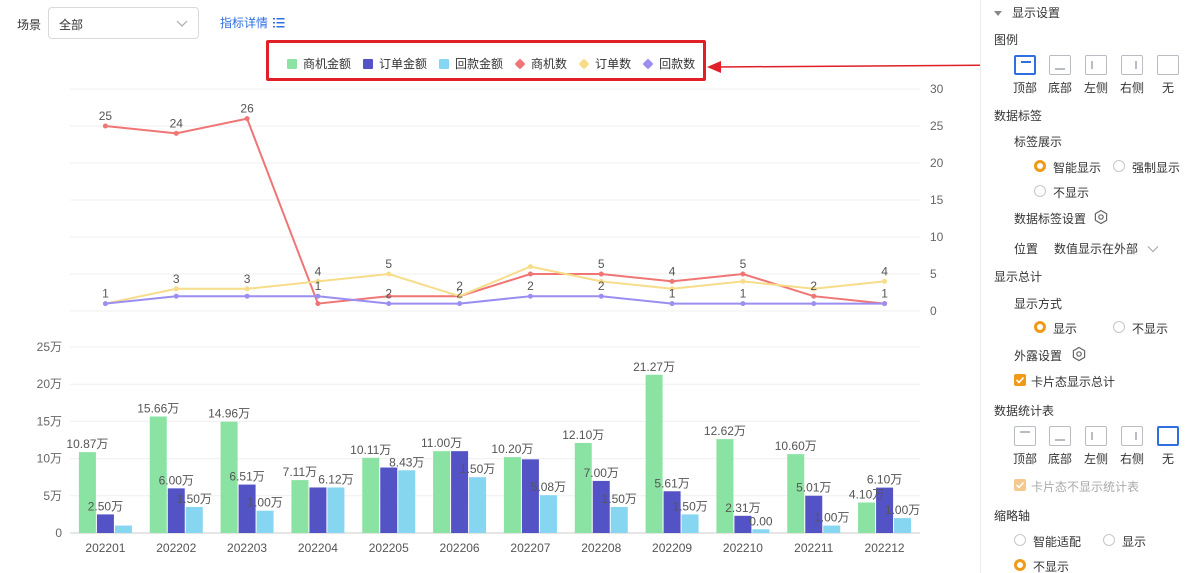 The height and width of the screenshot is (573, 1191). What do you see at coordinates (176, 480) in the screenshot?
I see `bar-data-label: 6.00万` at bounding box center [176, 480].